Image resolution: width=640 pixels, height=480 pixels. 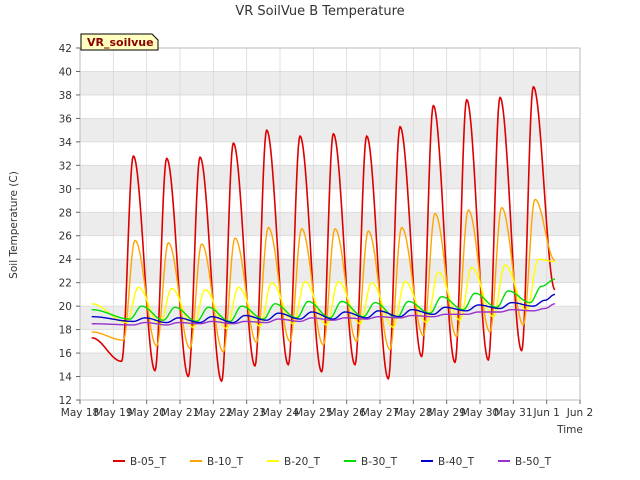 I want to click on x-tick-label: May 31, so click(x=513, y=413).